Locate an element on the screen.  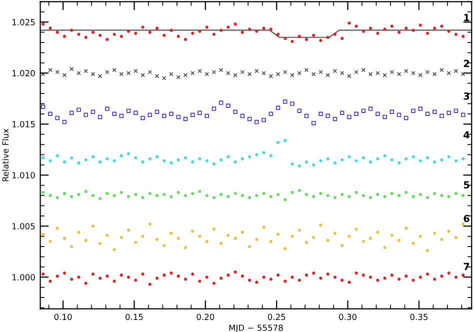
y-tick-label: 1.005 is located at coordinates (23, 226).